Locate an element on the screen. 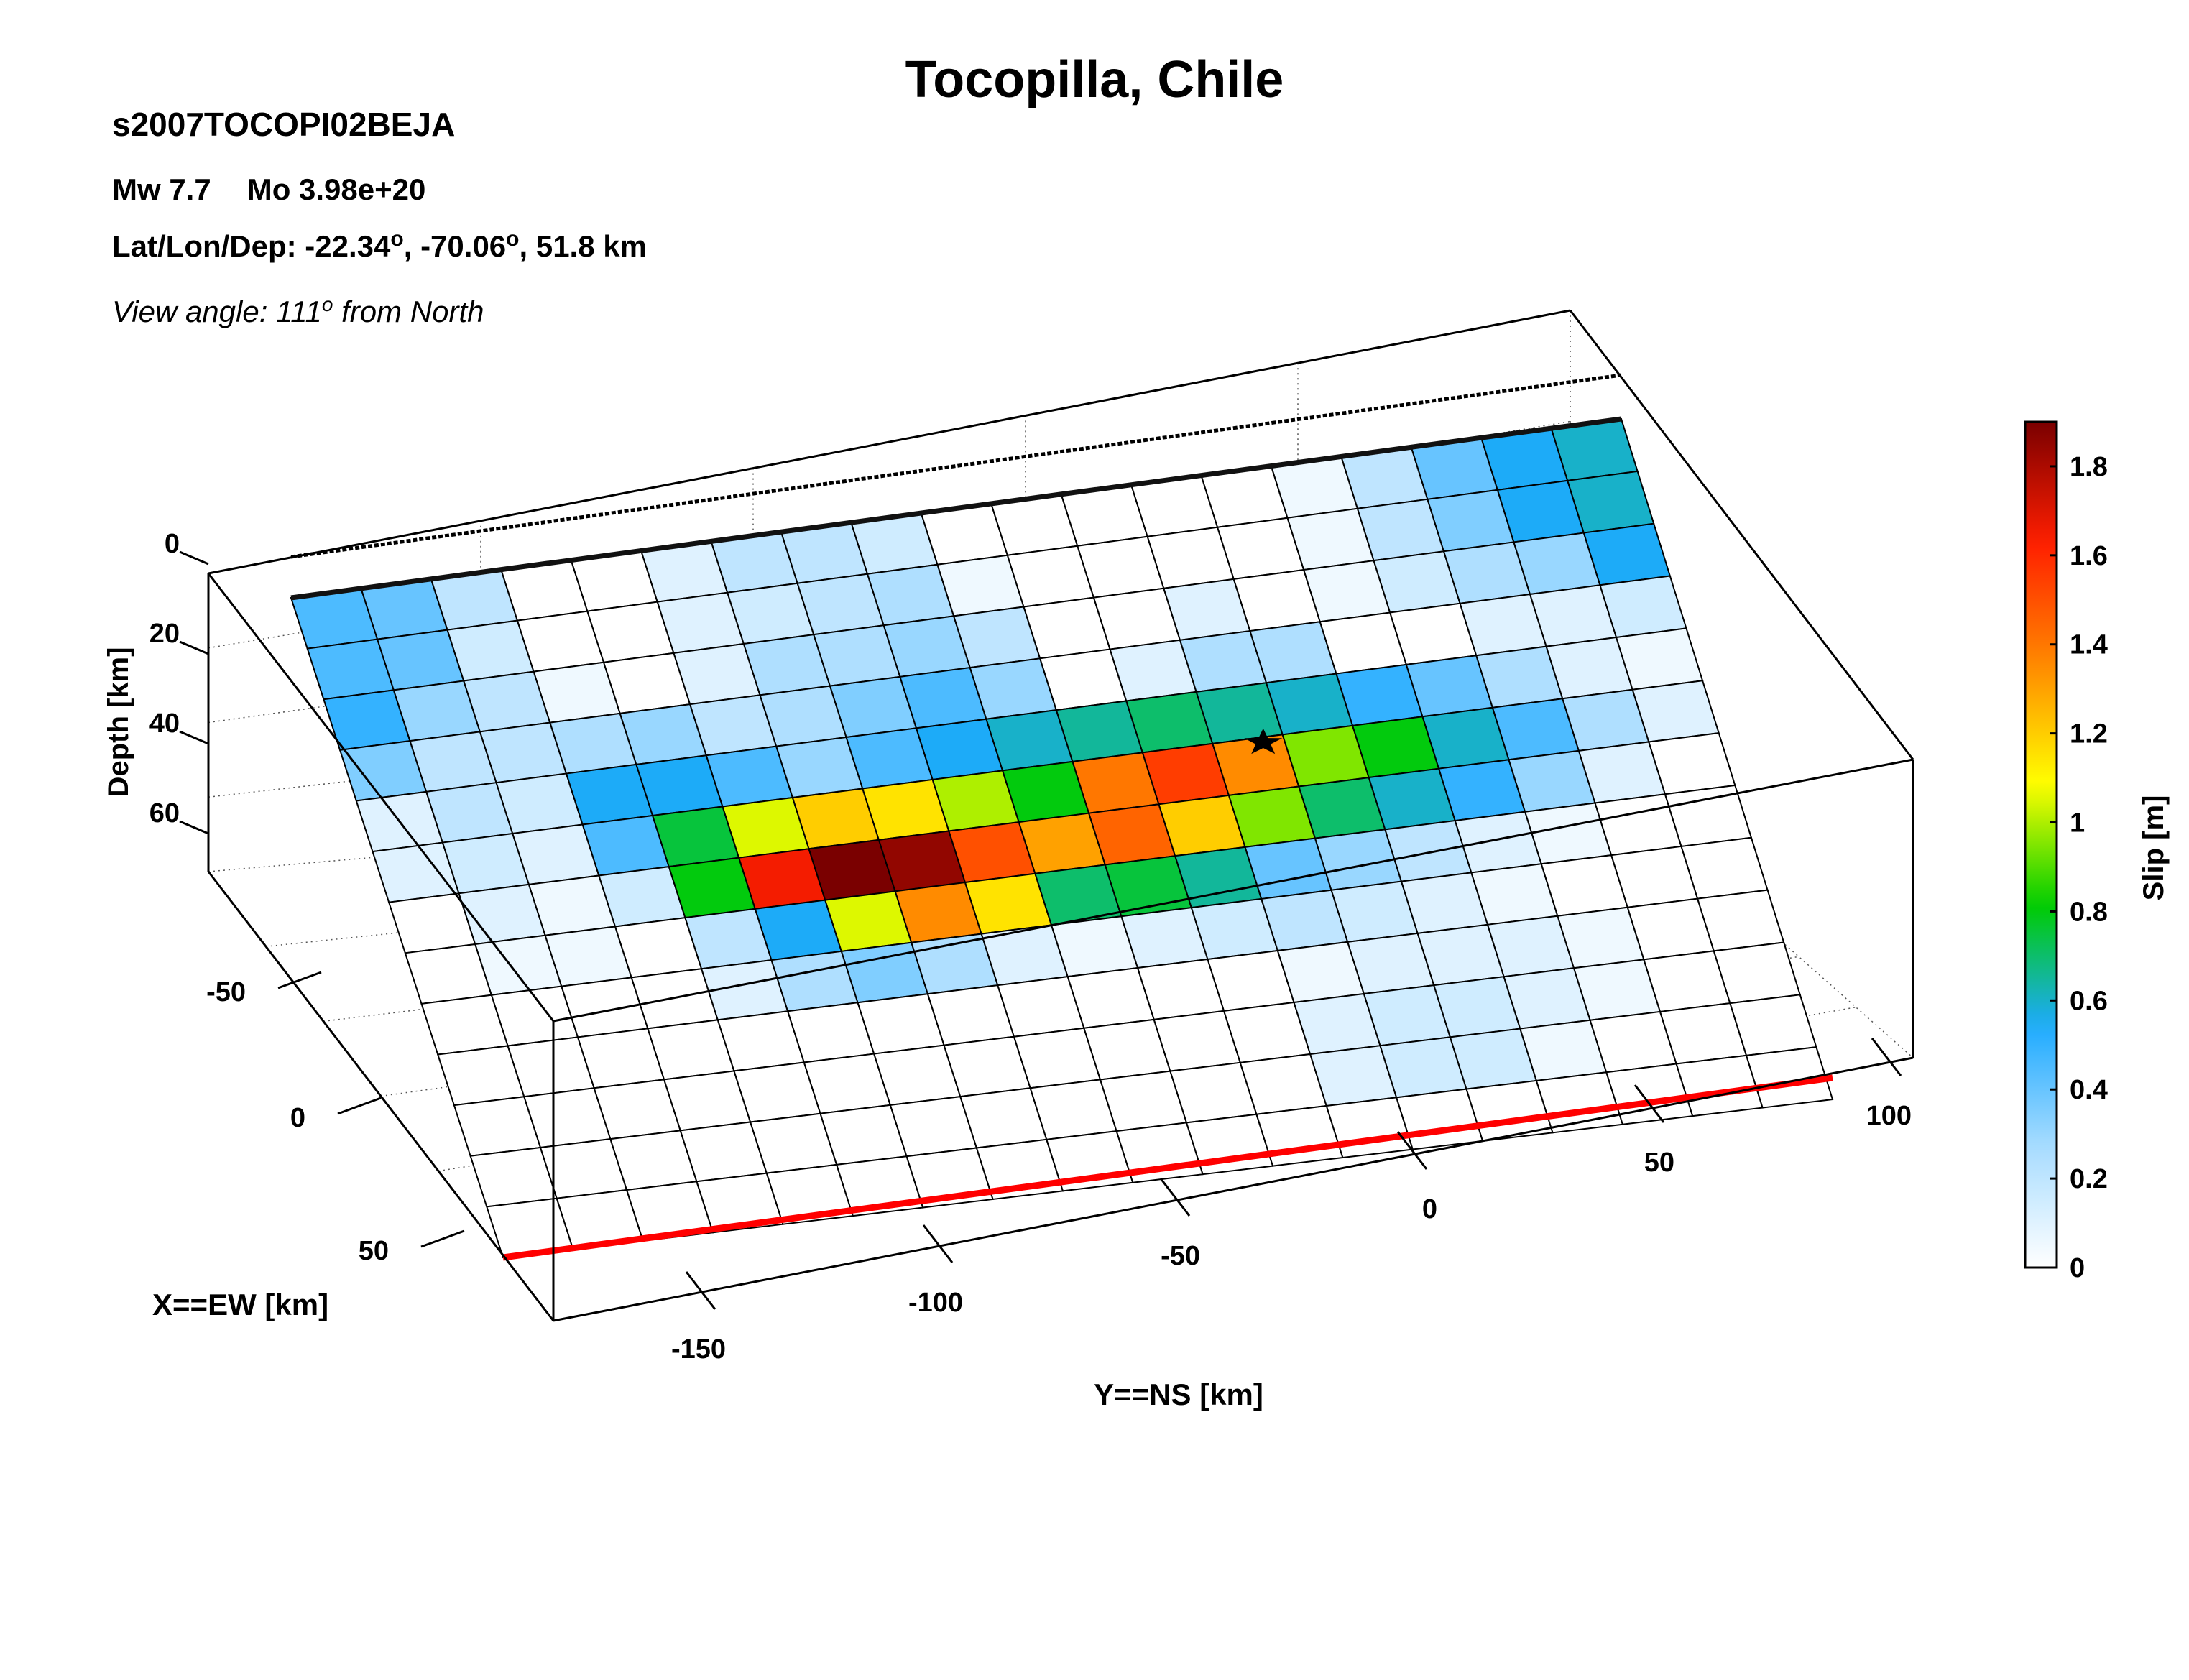 This screenshot has height=1680, width=2189. colorbar-tick-label: 1.2 is located at coordinates (2089, 734).